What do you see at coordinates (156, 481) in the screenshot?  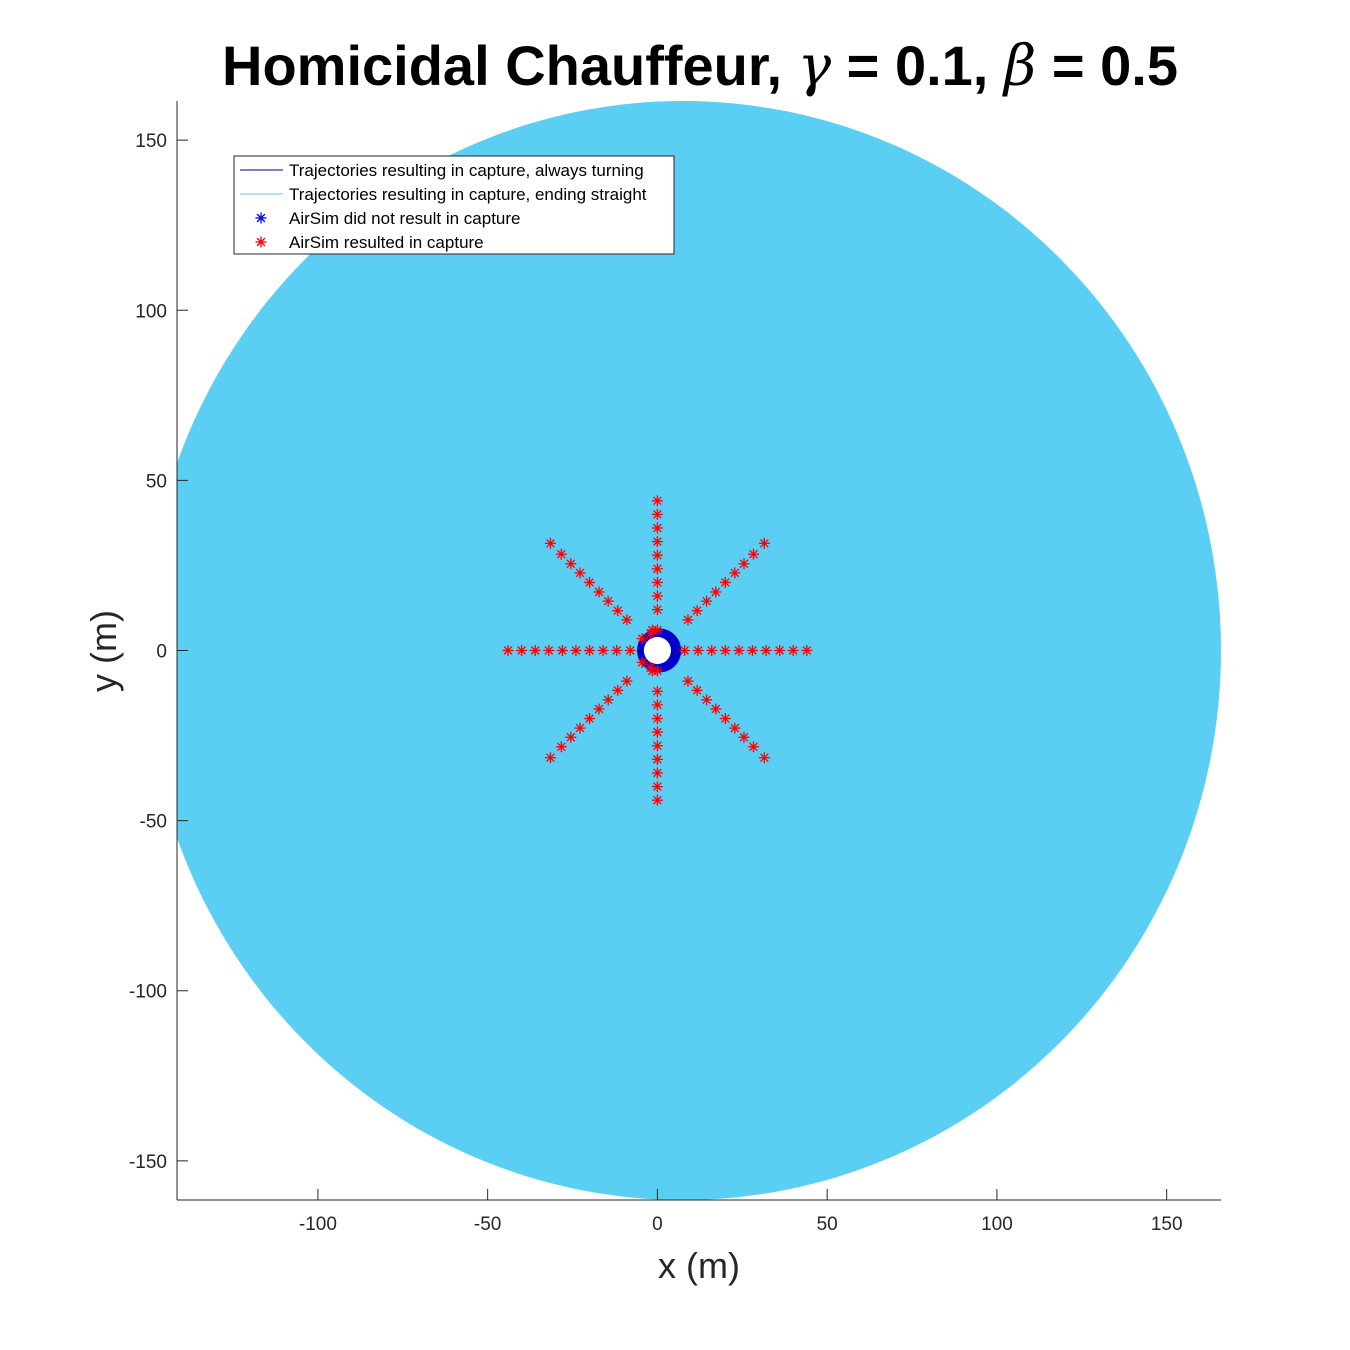 I see `y-tick-label: 50` at bounding box center [156, 481].